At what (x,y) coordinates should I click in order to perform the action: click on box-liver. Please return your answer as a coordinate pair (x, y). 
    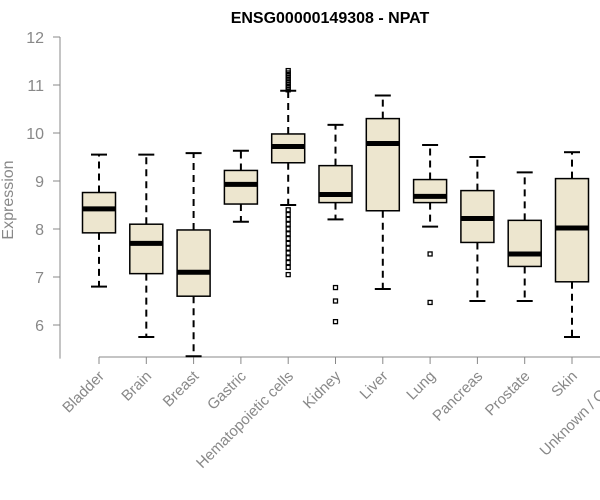
    Looking at the image, I should click on (383, 192).